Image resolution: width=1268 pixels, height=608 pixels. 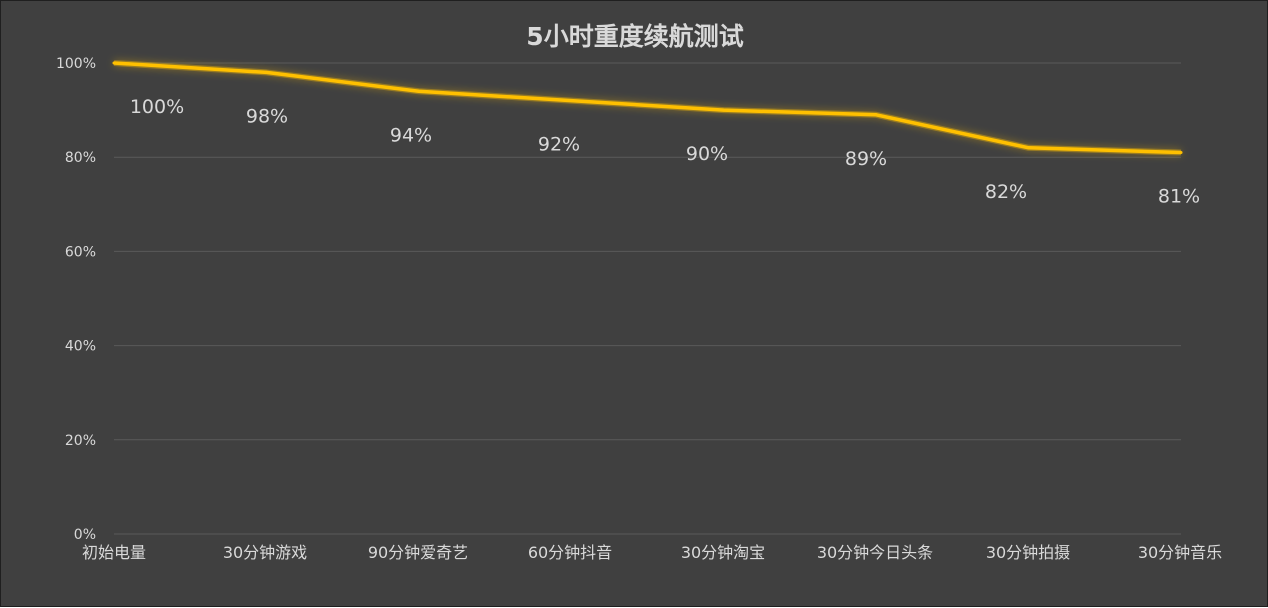 What do you see at coordinates (1179, 196) in the screenshot?
I see `data-label: 81%` at bounding box center [1179, 196].